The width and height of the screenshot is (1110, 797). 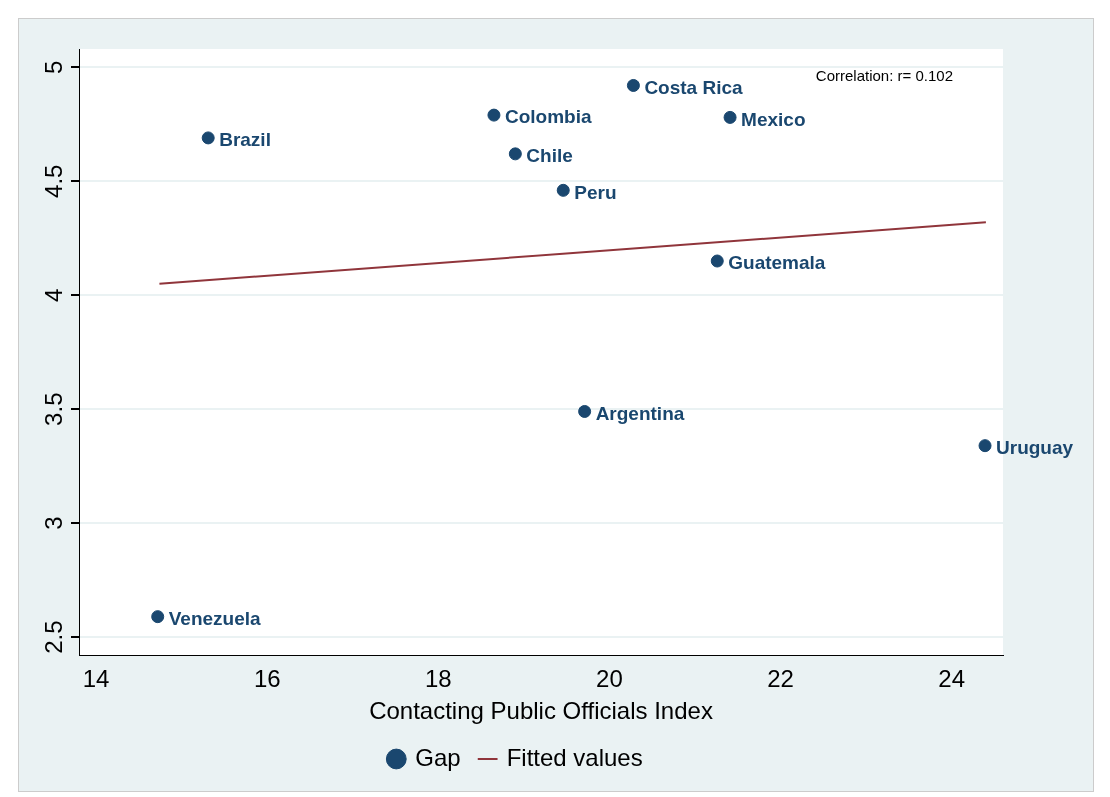 What do you see at coordinates (780, 679) in the screenshot?
I see `x-tick-label: 22` at bounding box center [780, 679].